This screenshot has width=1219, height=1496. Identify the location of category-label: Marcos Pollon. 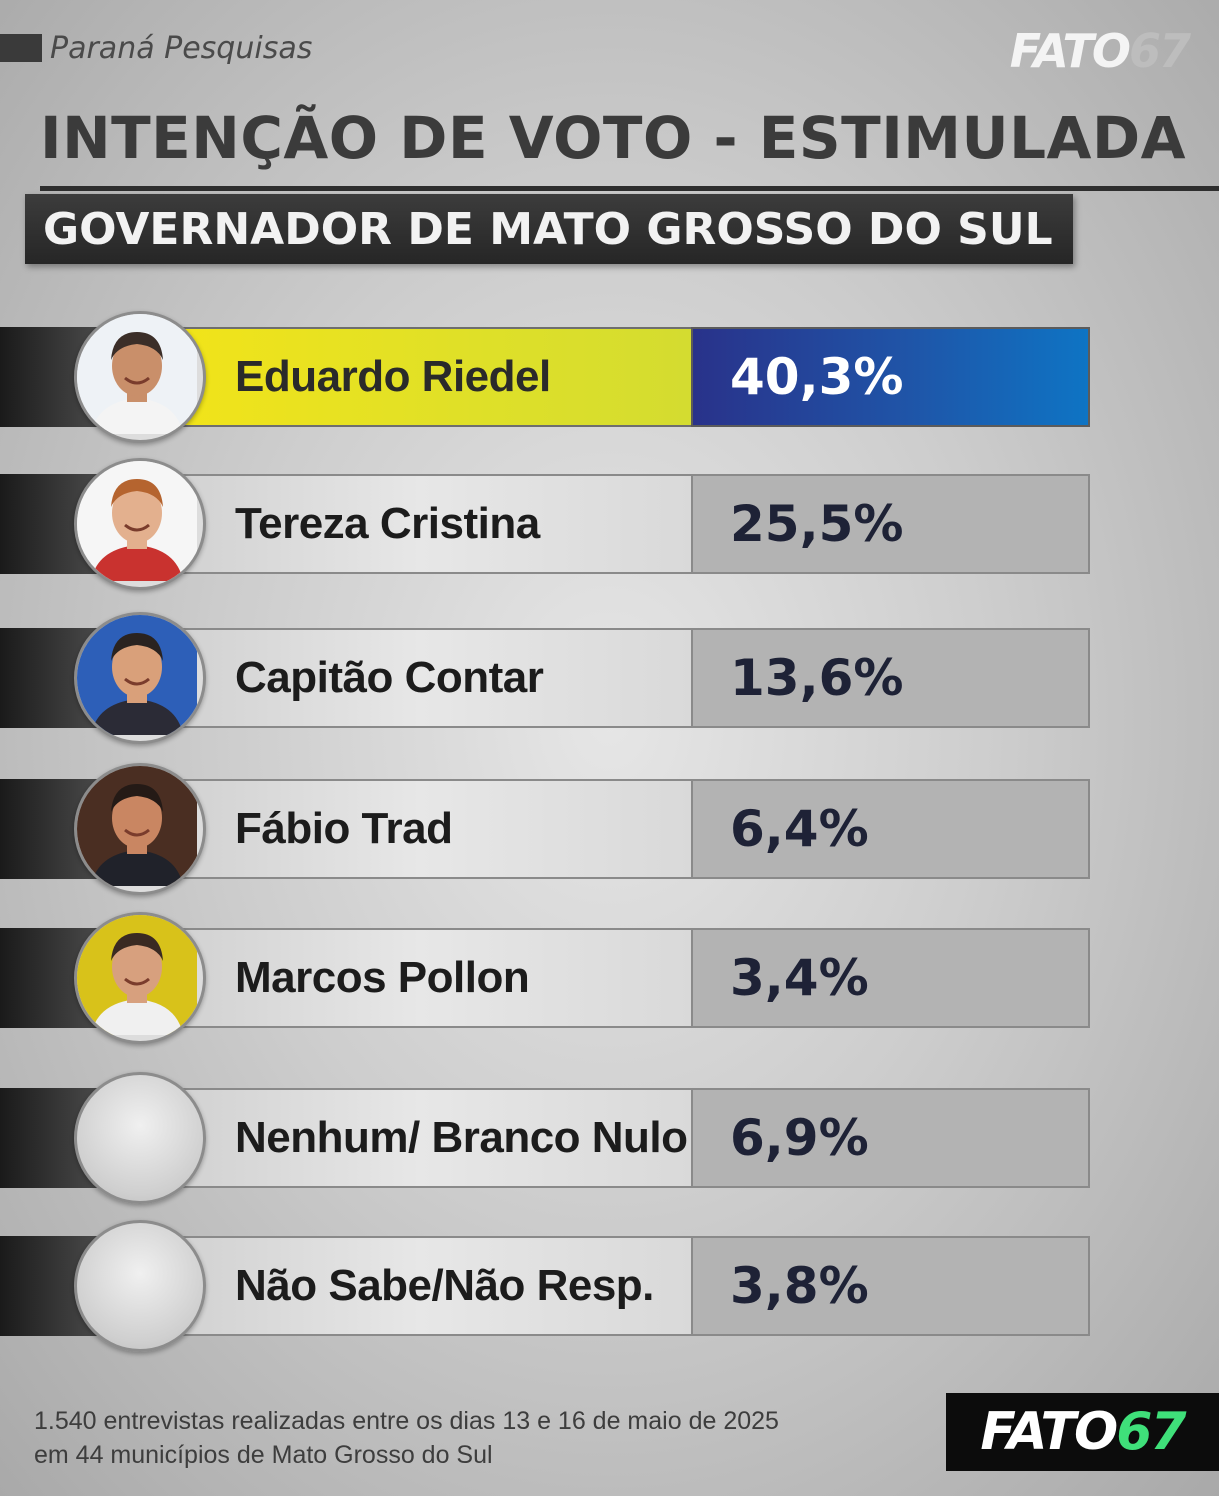
(382, 977).